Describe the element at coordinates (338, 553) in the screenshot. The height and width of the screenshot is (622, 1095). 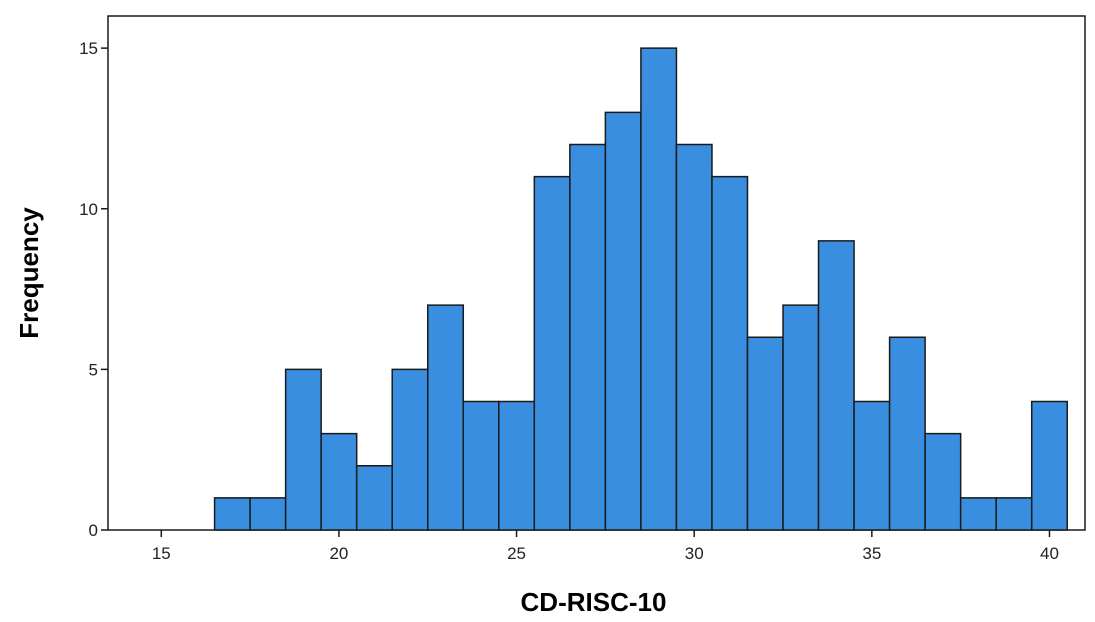
I see `x-tick-label: 20` at that location.